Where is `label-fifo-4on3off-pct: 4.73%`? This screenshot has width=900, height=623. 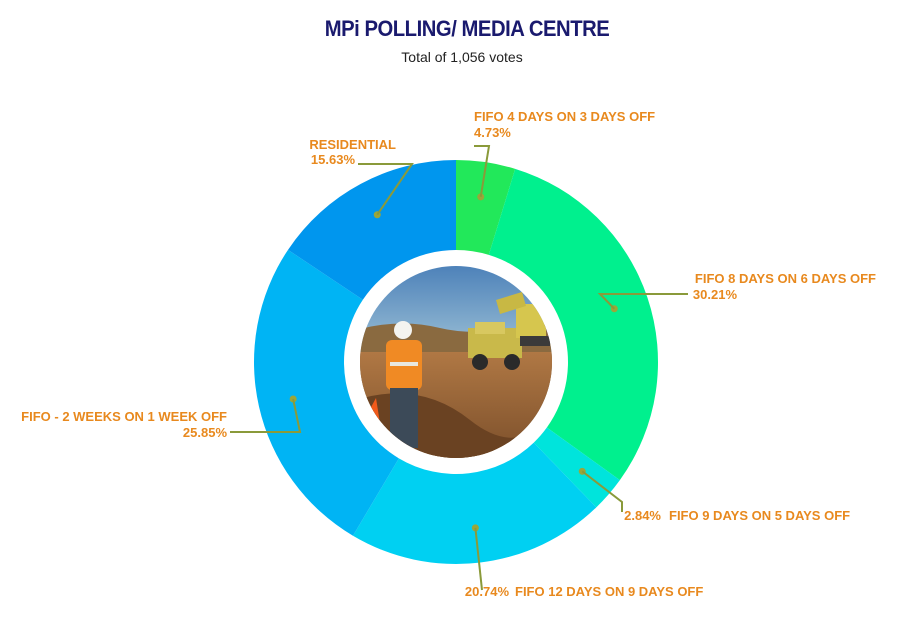
label-fifo-4on3off-pct: 4.73% is located at coordinates (492, 132).